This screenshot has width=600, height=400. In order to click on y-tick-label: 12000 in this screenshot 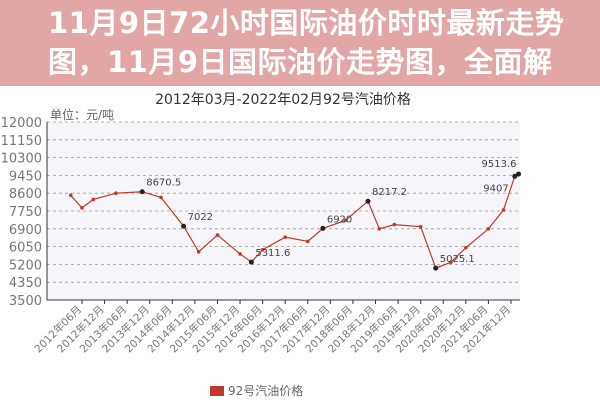, I will do `click(21, 123)`.